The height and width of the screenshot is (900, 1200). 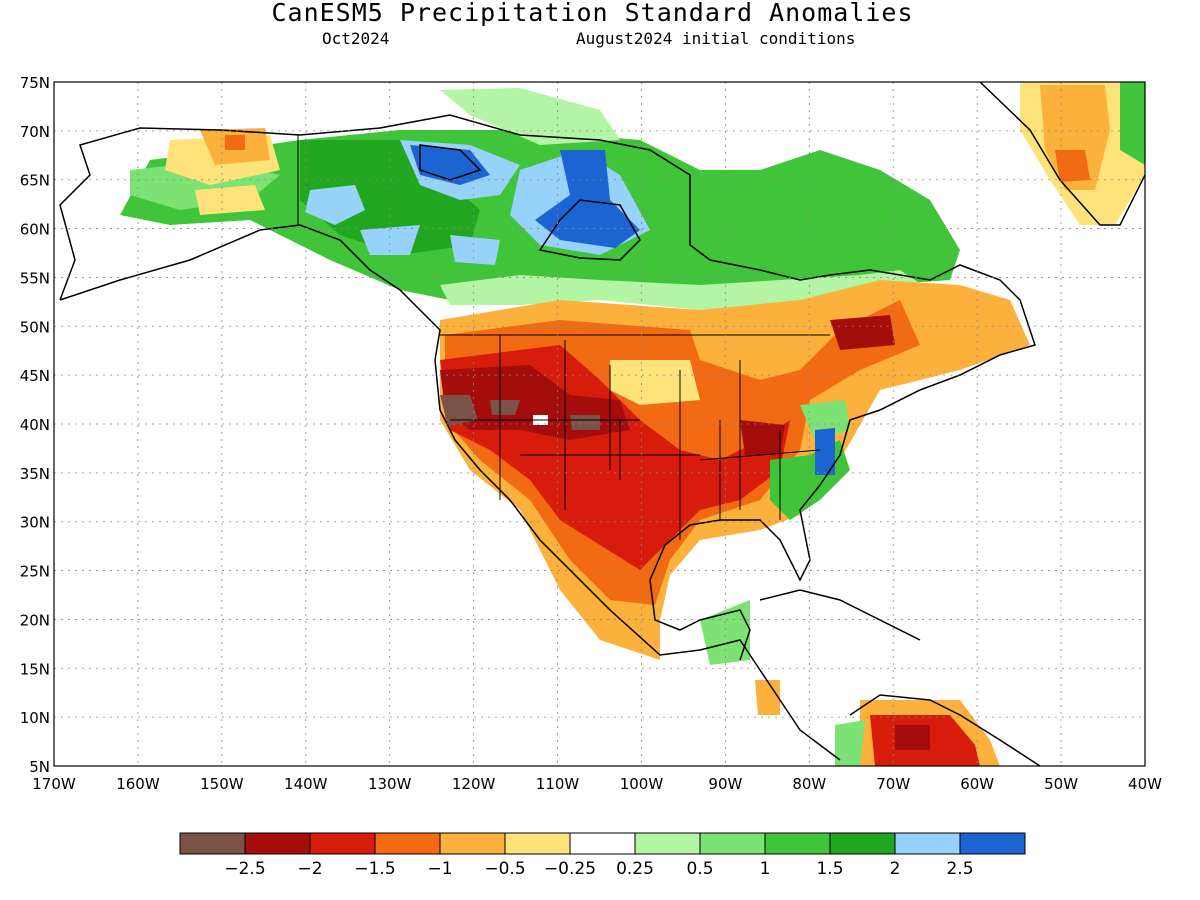 What do you see at coordinates (35, 669) in the screenshot?
I see `latitude-label: 15N` at bounding box center [35, 669].